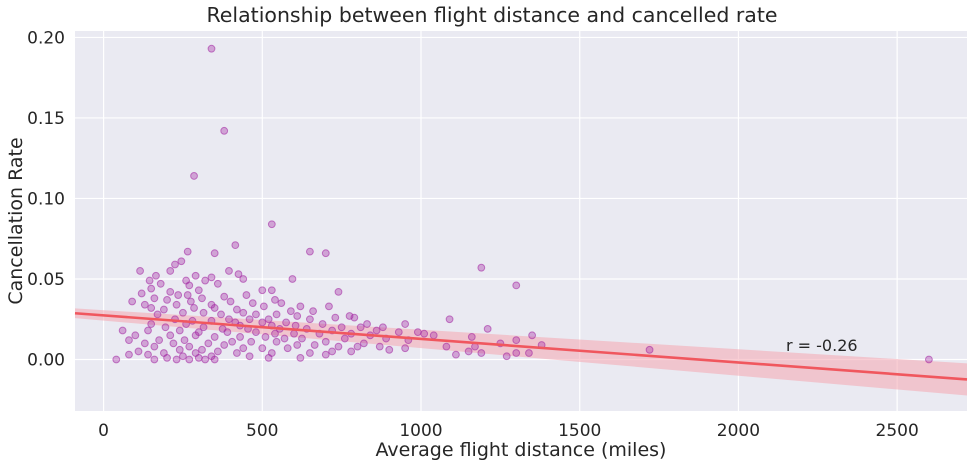  What do you see at coordinates (46, 199) in the screenshot?
I see `y-tick-labels: 0.00 0.05 0.10 0.15 0.20` at bounding box center [46, 199].